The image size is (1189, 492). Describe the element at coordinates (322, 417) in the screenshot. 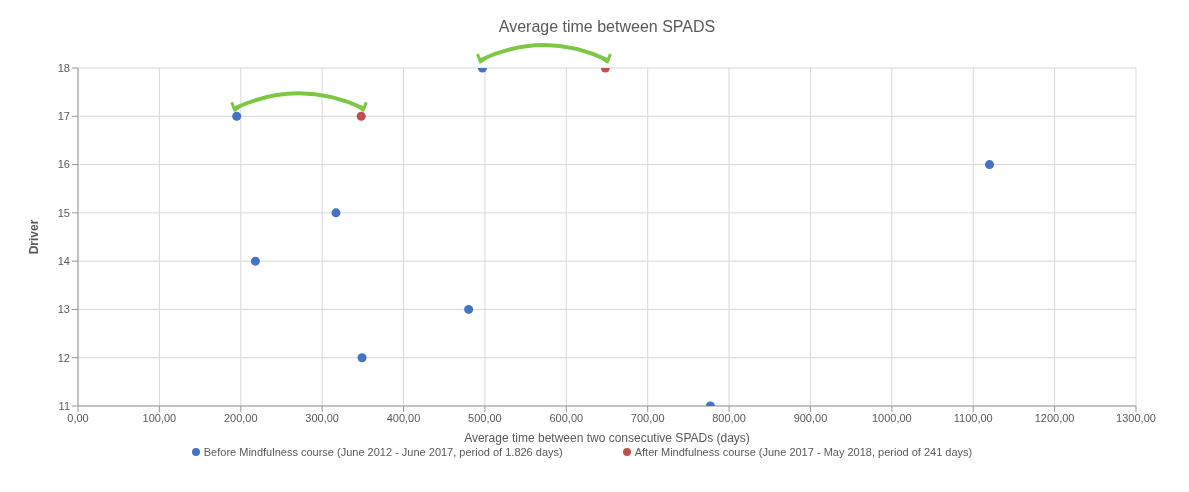

I see `x-tick-label: 300,00` at that location.